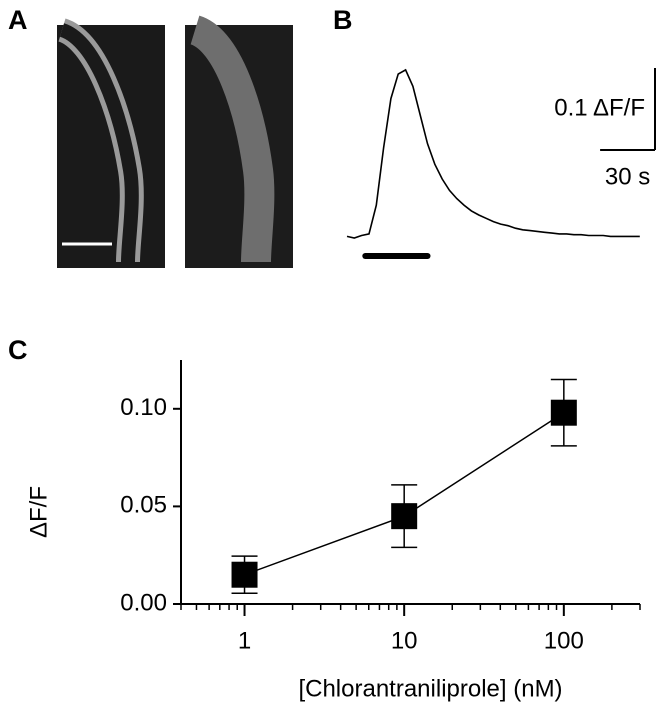 Image resolution: width=663 pixels, height=718 pixels. Describe the element at coordinates (143, 602) in the screenshot. I see `y-tick-label: 0.00` at that location.